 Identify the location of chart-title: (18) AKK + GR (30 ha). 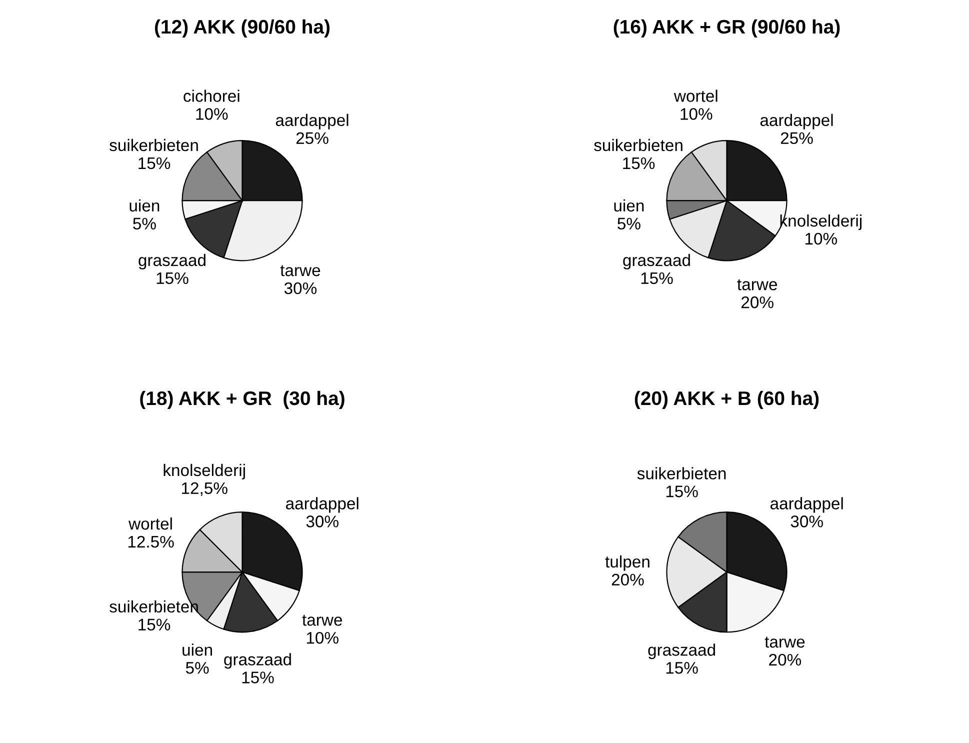
(242, 400).